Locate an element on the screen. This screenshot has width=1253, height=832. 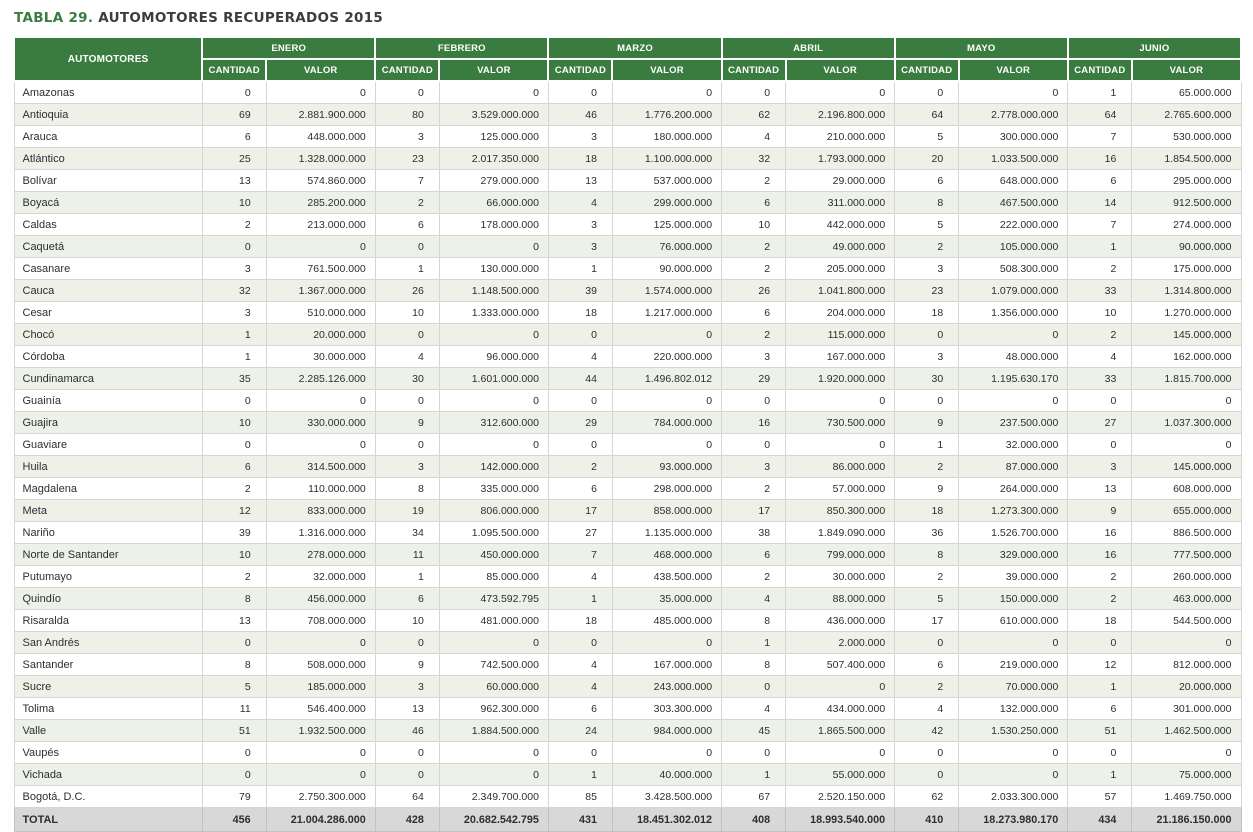
department-cell: Santander is located at coordinates (108, 664).